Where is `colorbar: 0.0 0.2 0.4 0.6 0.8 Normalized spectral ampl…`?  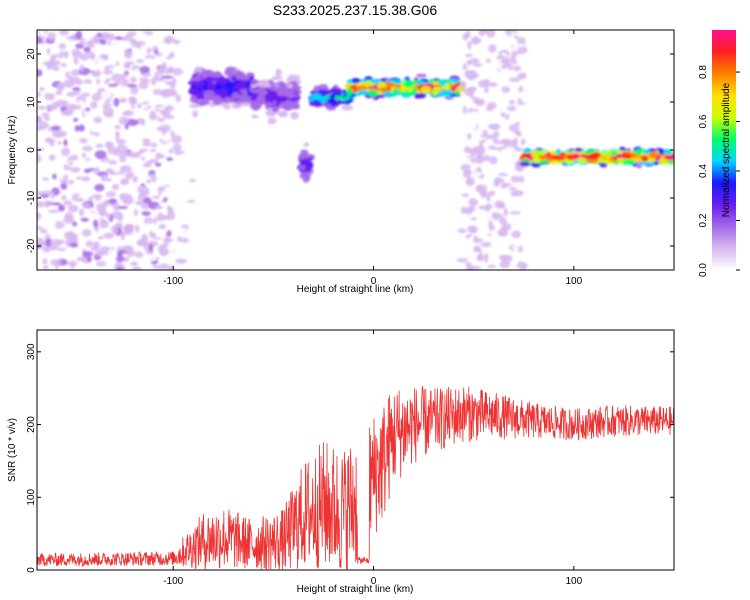
colorbar: 0.0 0.2 0.4 0.6 0.8 Normalized spectral ampl… is located at coordinates (719, 153).